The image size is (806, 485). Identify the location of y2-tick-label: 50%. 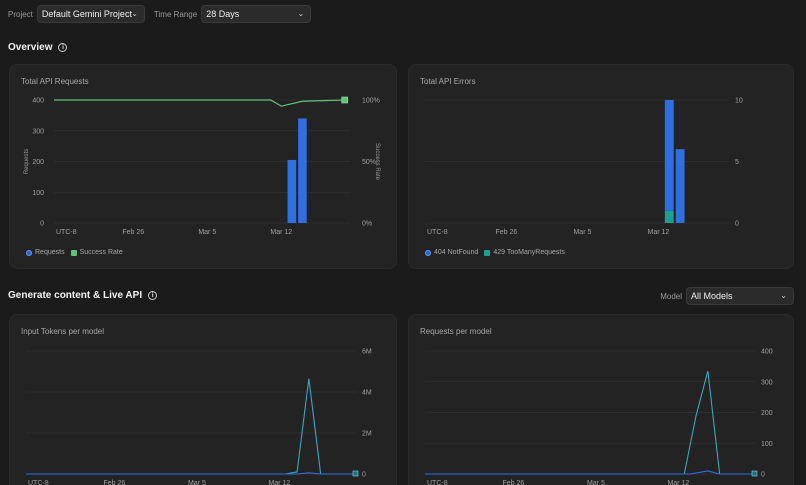
(369, 162).